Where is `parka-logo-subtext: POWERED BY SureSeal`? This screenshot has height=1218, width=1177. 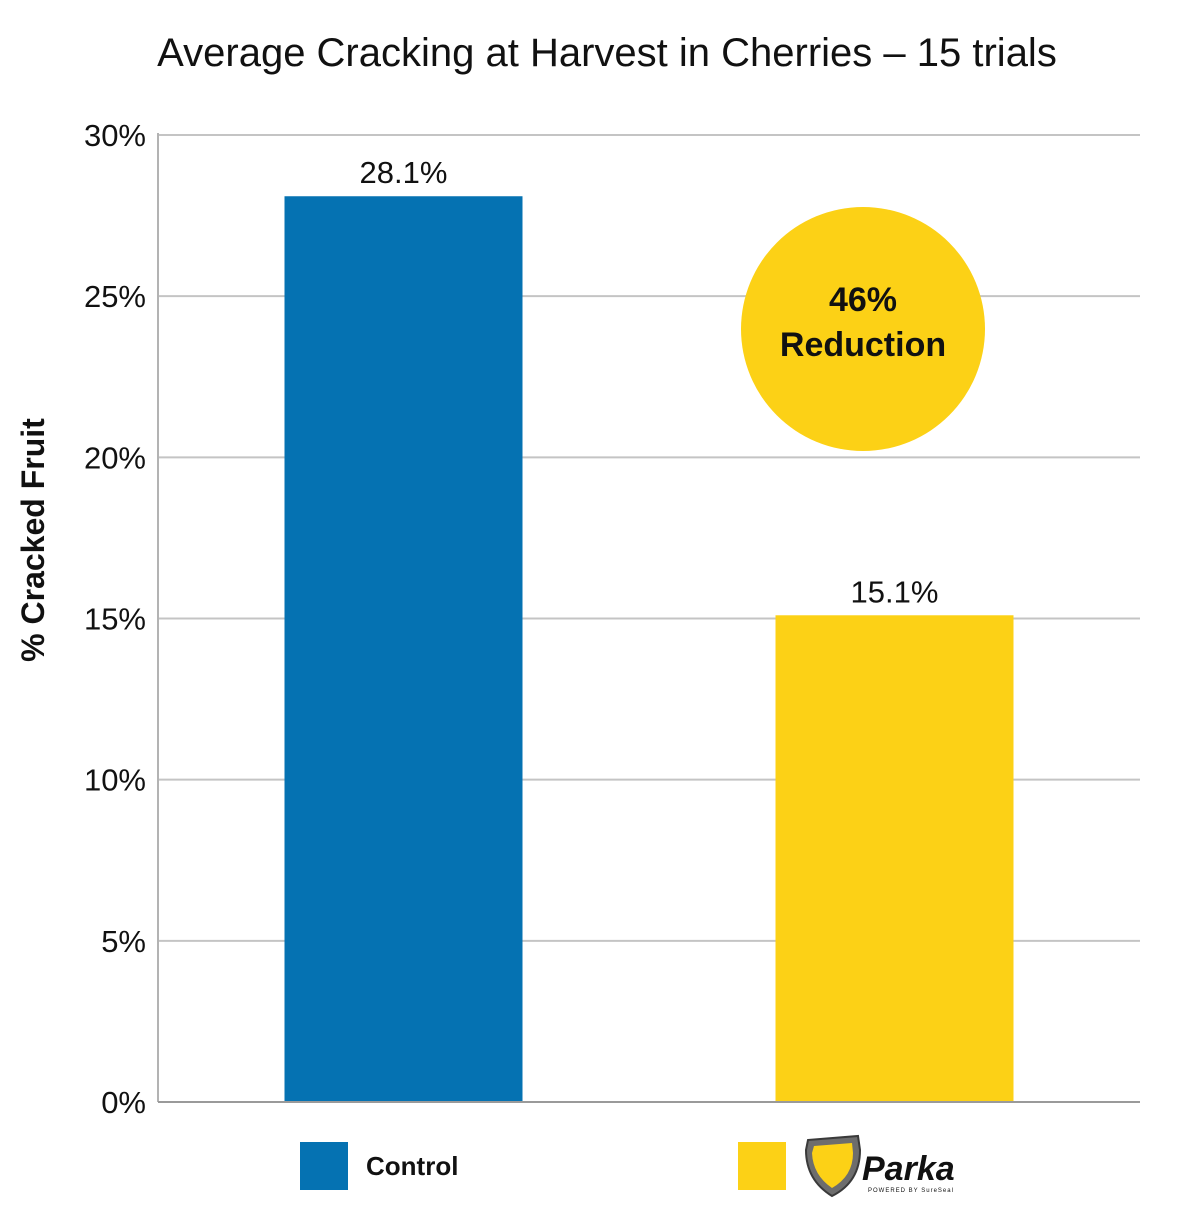 parka-logo-subtext: POWERED BY SureSeal is located at coordinates (911, 1191).